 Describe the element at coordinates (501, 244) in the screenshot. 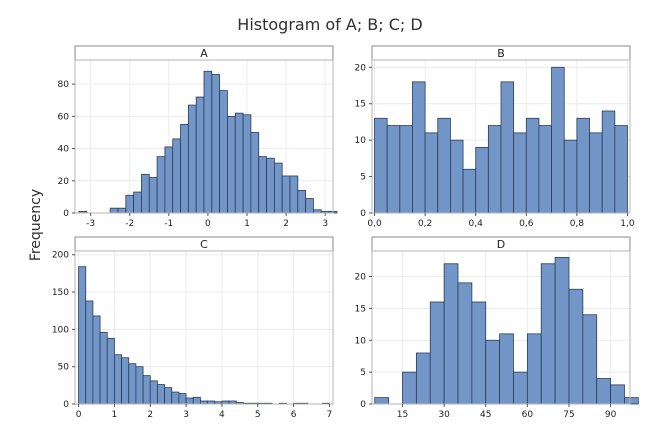

I see `panel-title: D` at that location.